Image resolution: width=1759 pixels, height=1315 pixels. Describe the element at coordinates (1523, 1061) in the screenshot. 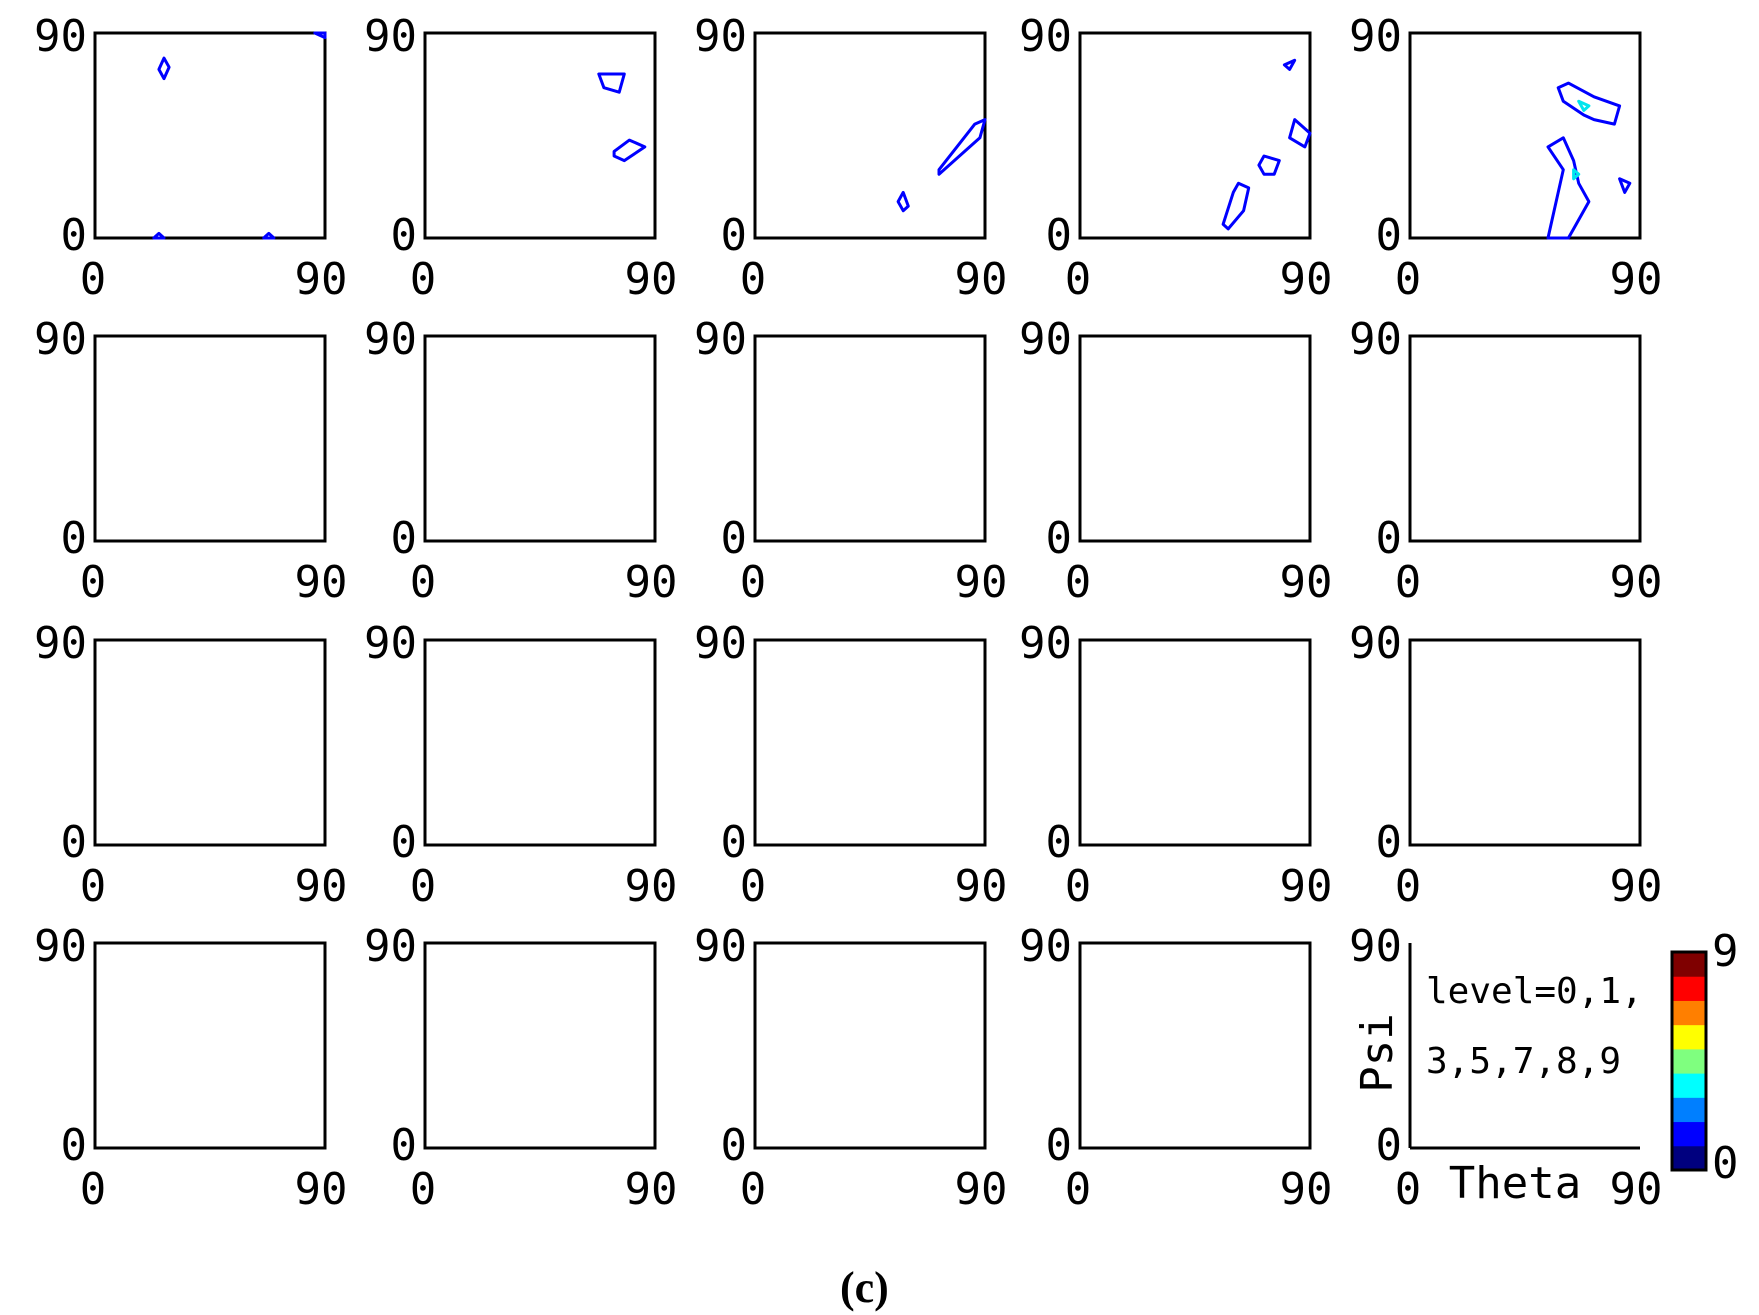

I see `legend-line-2: 3,5,7,8,9` at that location.